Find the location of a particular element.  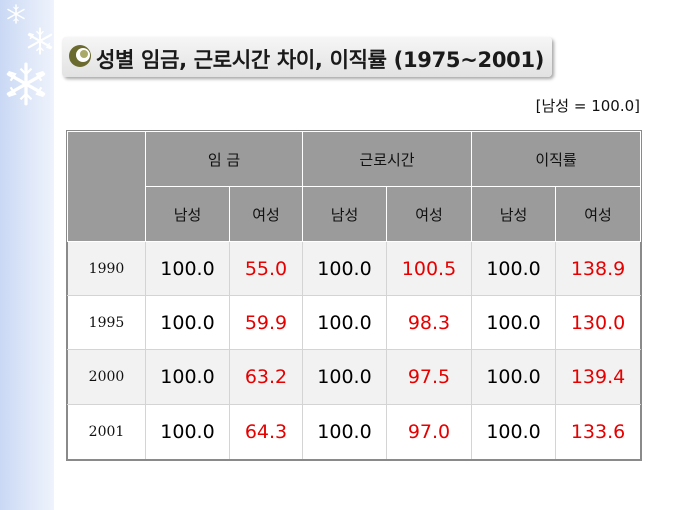

value-cell: 64.3 is located at coordinates (266, 432).